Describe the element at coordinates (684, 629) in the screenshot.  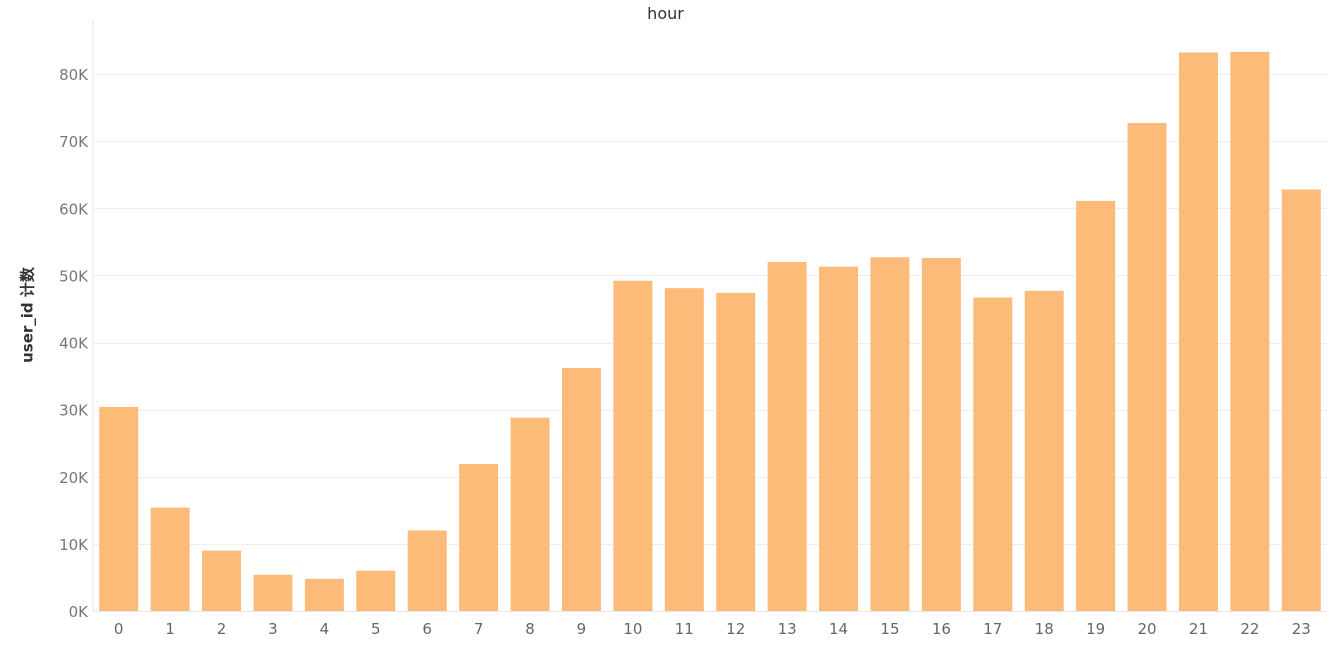
I see `x-tick-label: 11` at that location.